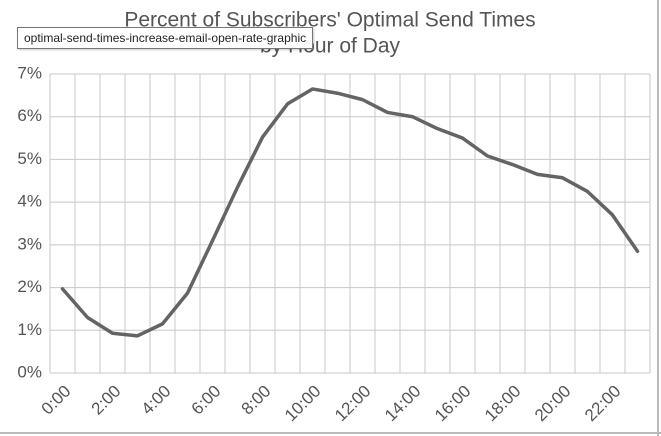 The width and height of the screenshot is (661, 436). What do you see at coordinates (29, 371) in the screenshot?
I see `y-tick-label: 0%` at bounding box center [29, 371].